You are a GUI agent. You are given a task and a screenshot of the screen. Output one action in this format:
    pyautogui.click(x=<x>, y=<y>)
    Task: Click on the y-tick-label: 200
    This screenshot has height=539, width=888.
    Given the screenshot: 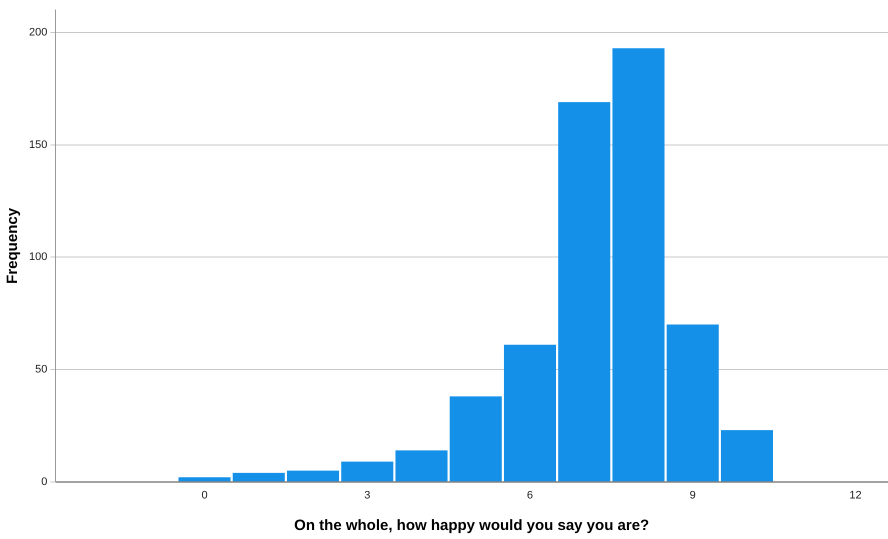 What is the action you would take?
    pyautogui.click(x=38, y=32)
    